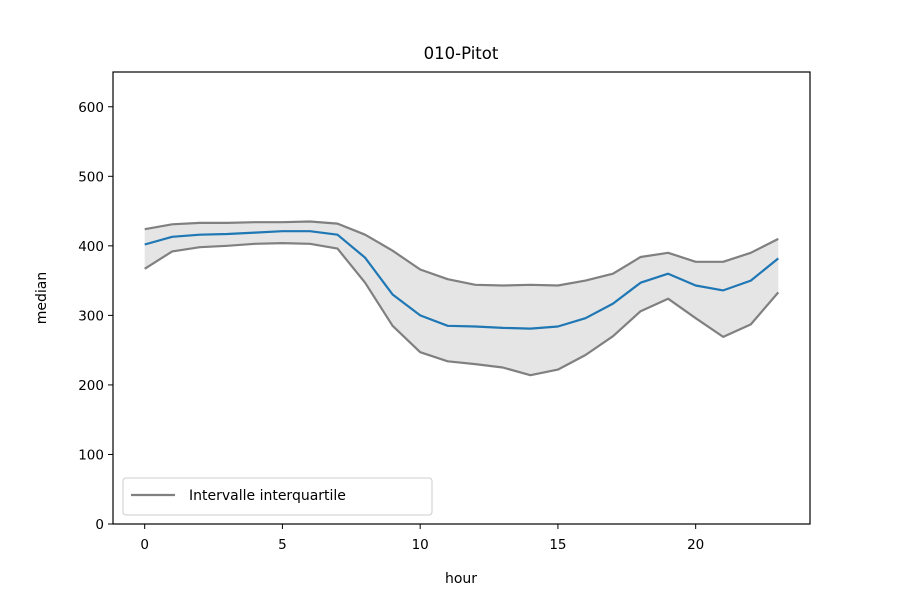  What do you see at coordinates (557, 545) in the screenshot?
I see `x-tick-label: 15` at bounding box center [557, 545].